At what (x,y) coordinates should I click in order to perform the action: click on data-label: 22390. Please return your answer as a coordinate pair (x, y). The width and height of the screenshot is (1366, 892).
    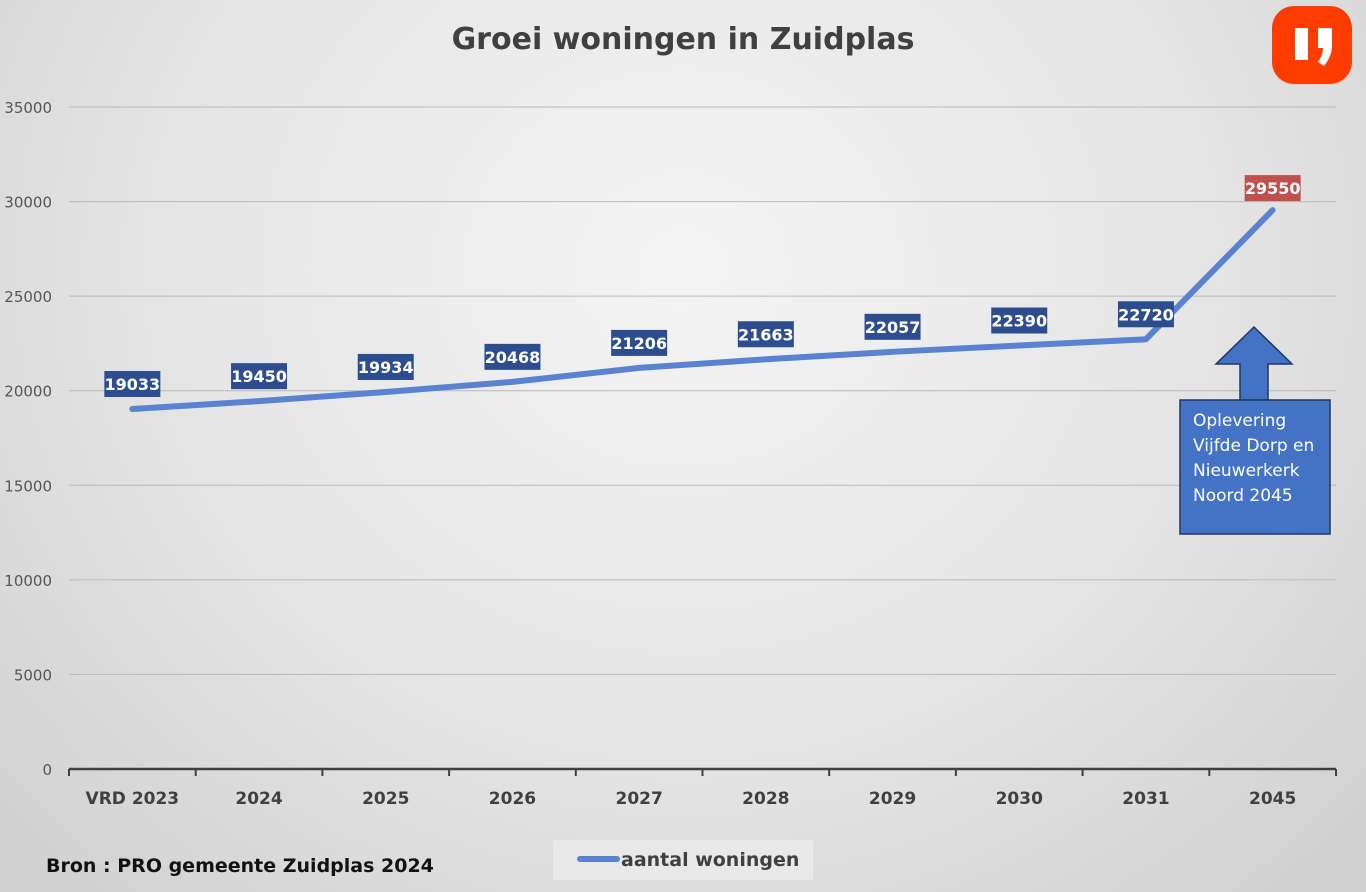
    Looking at the image, I should click on (1019, 321).